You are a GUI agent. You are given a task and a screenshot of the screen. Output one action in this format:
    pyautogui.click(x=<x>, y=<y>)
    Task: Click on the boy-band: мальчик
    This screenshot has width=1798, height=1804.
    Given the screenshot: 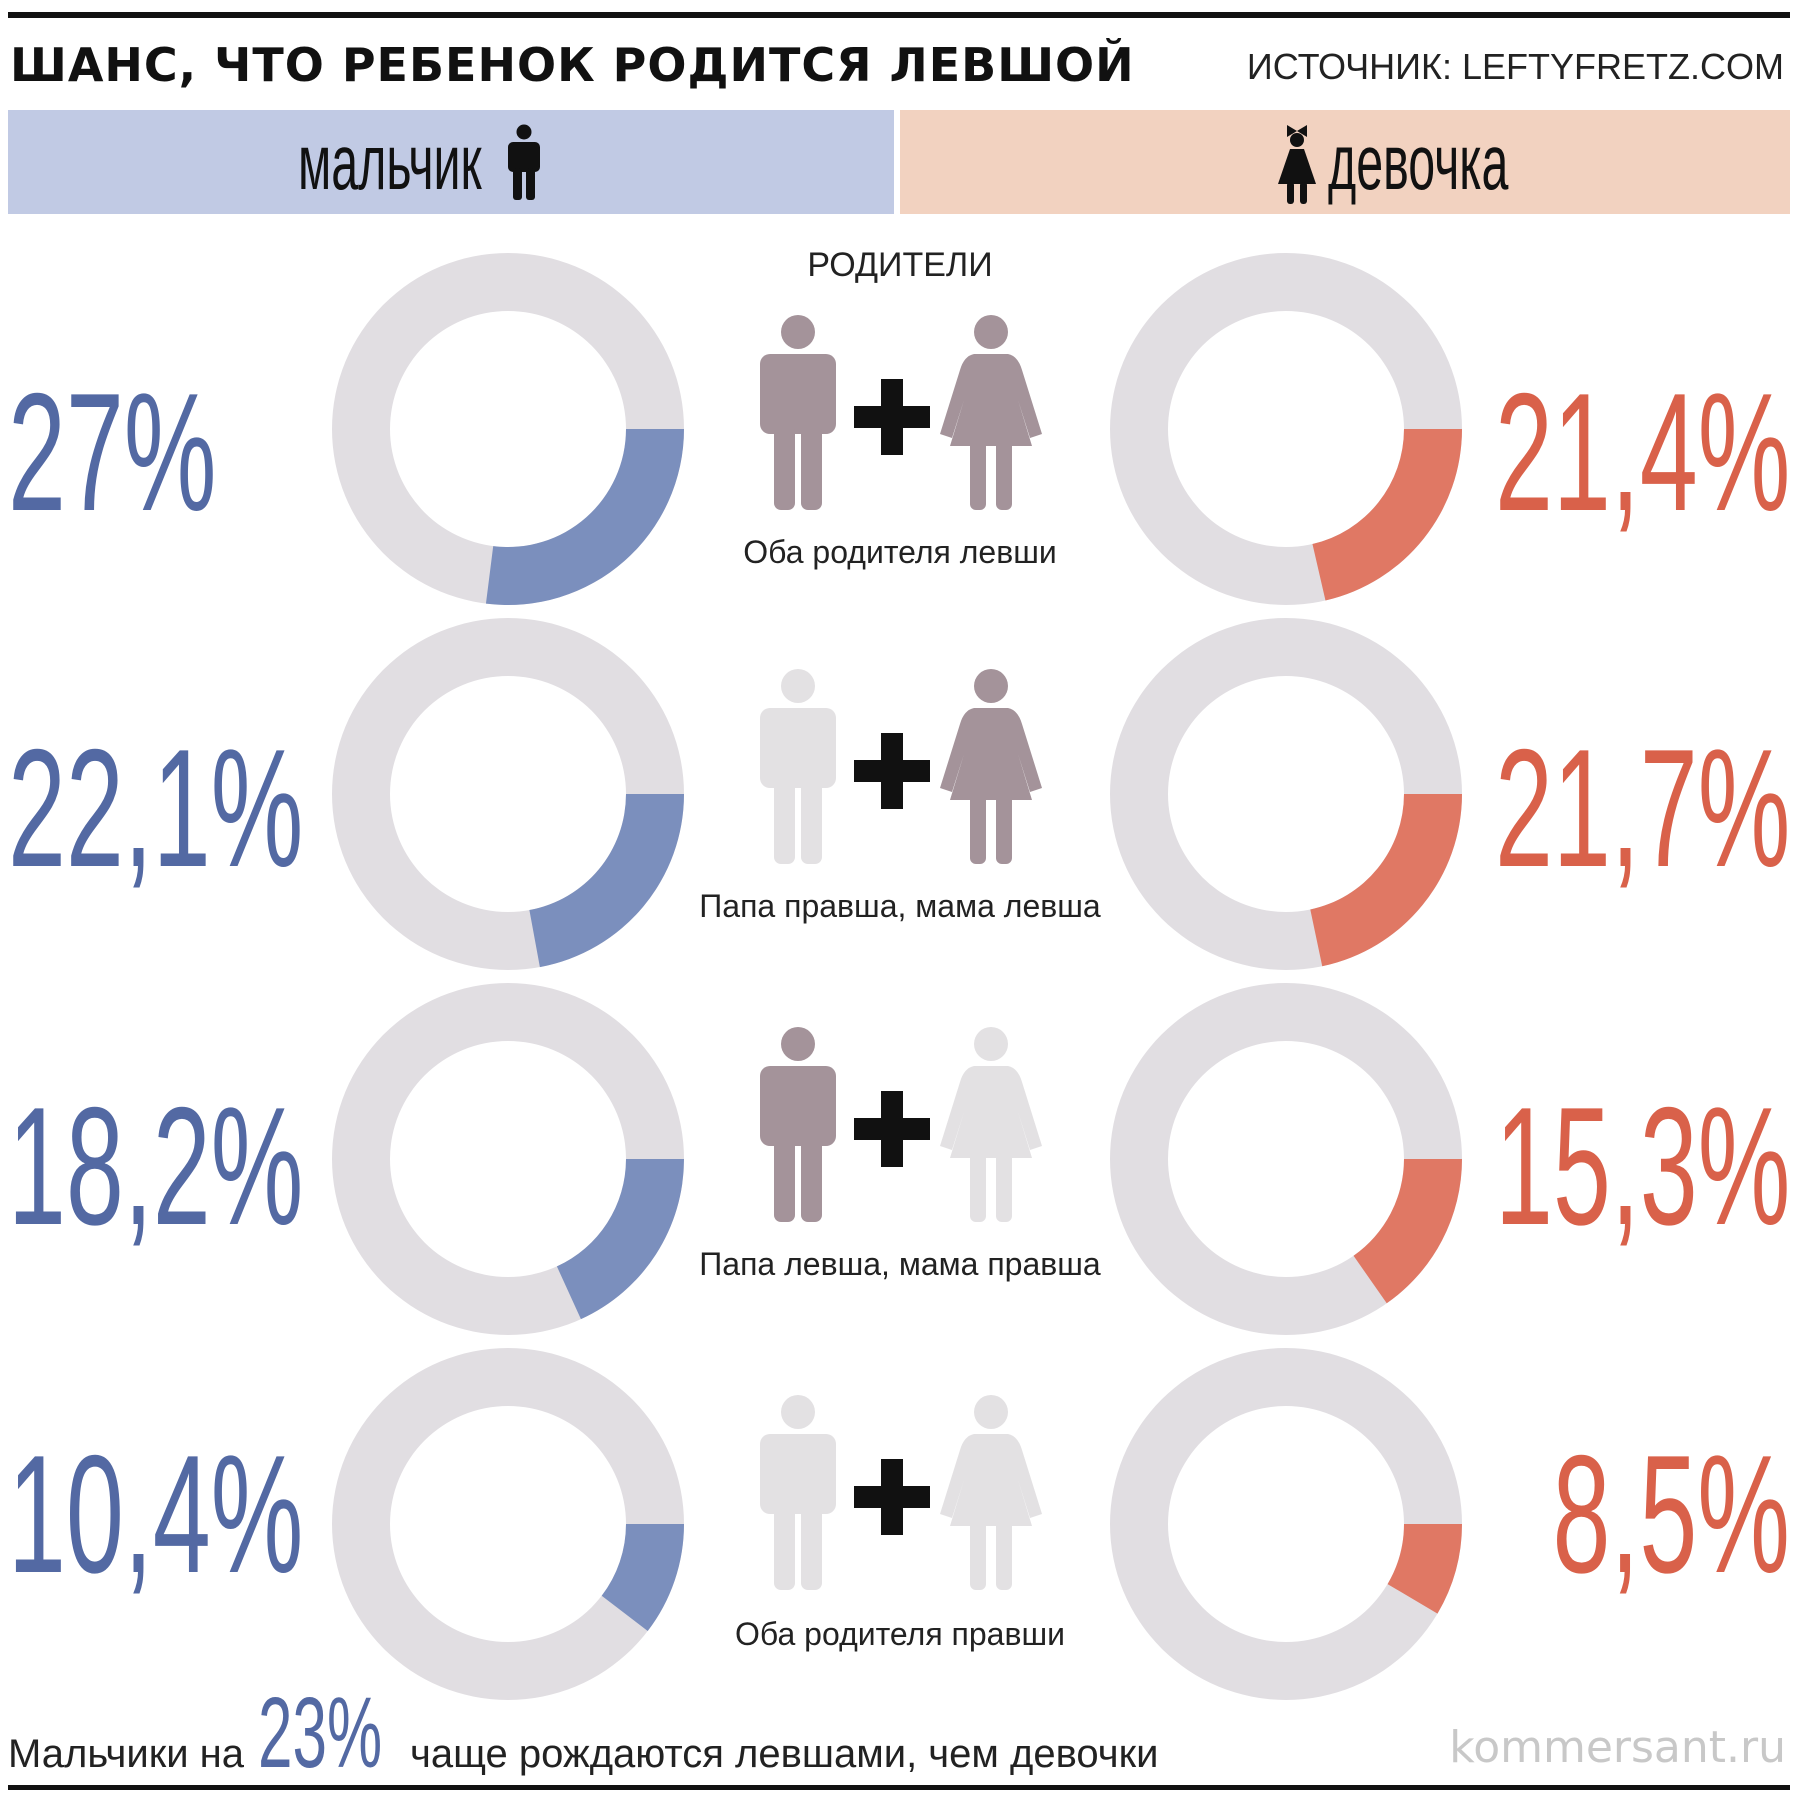 What is the action you would take?
    pyautogui.click(x=451, y=162)
    